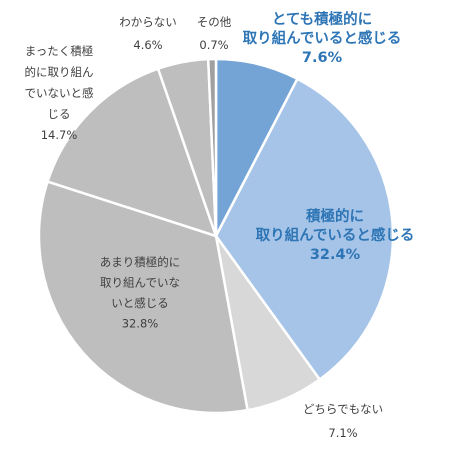  I want to click on data-label-value-4: 32.8%, so click(140, 324).